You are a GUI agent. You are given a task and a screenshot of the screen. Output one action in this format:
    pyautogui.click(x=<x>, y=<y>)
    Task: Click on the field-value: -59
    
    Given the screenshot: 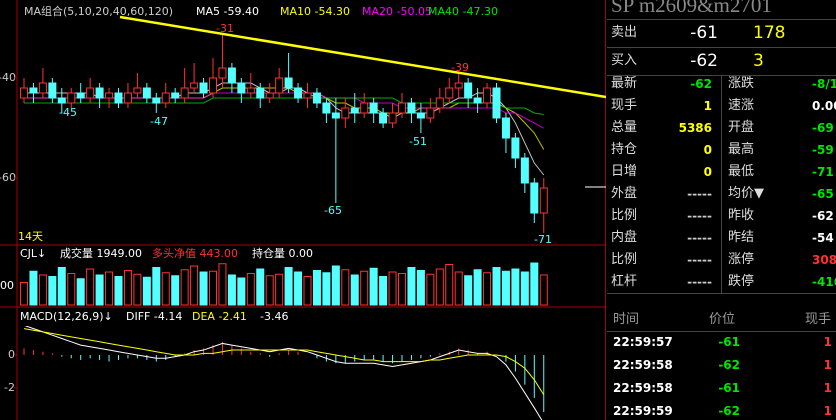 What is the action you would take?
    pyautogui.click(x=823, y=150)
    